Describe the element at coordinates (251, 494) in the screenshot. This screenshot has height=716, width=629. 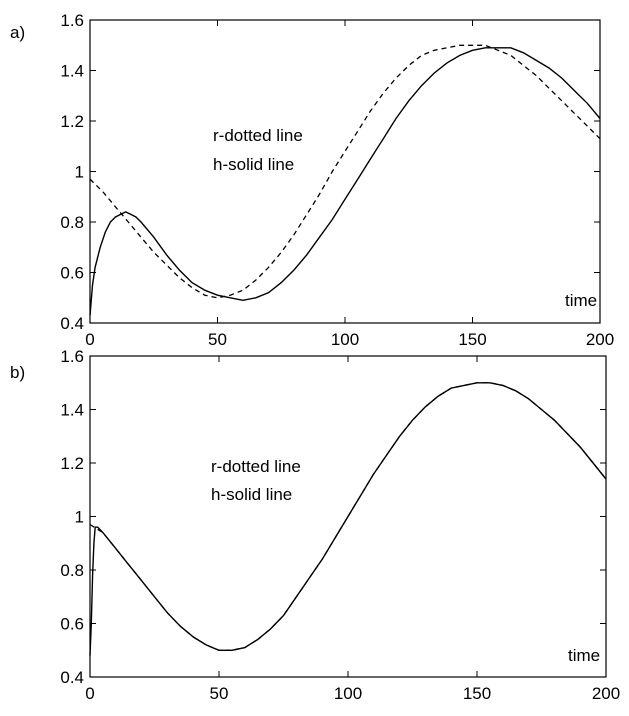
I see `panel-b-annotation-line-1: h-solid line` at that location.